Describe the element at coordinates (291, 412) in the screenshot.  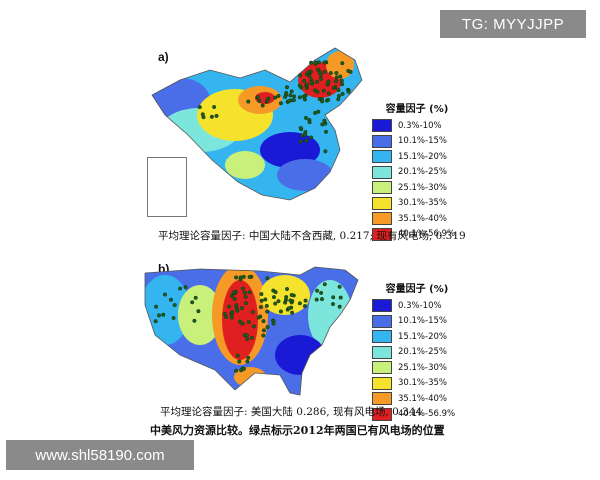
I see `caption-b: 平均理论容量因子: 美国大陆 0.286, 现有风电场, 0.344` at that location.